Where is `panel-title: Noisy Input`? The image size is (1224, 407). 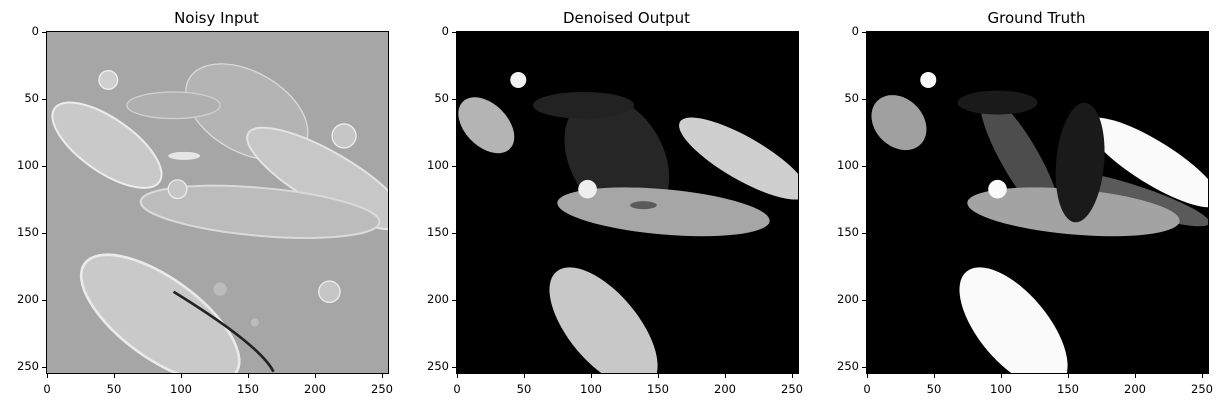
panel-title: Noisy Input is located at coordinates (216, 18).